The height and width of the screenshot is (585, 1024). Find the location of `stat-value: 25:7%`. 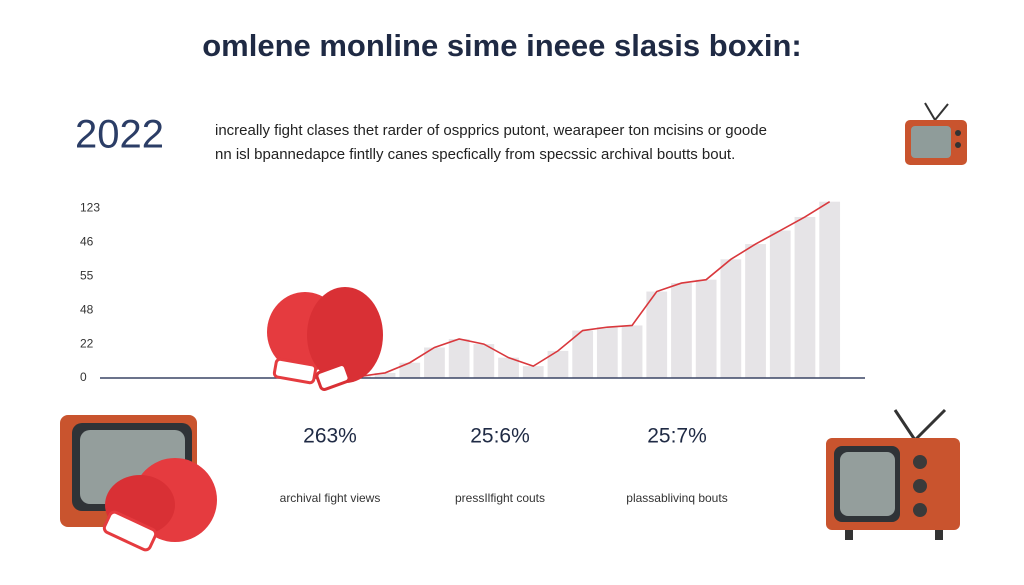

stat-value: 25:7% is located at coordinates (677, 436).